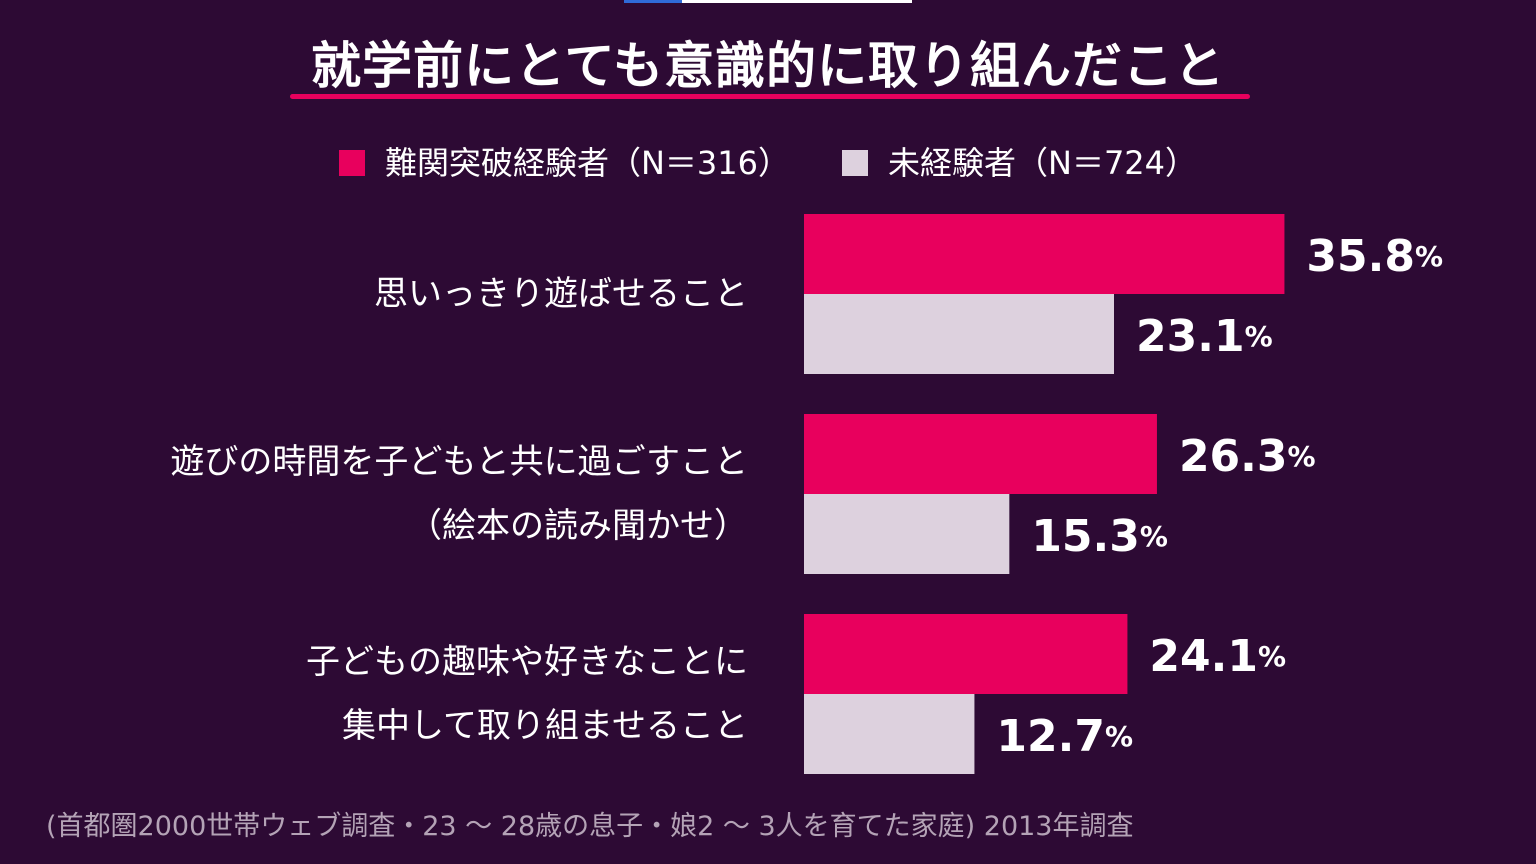 The image size is (1536, 864). What do you see at coordinates (1374, 256) in the screenshot?
I see `value-label: 35.8%` at bounding box center [1374, 256].